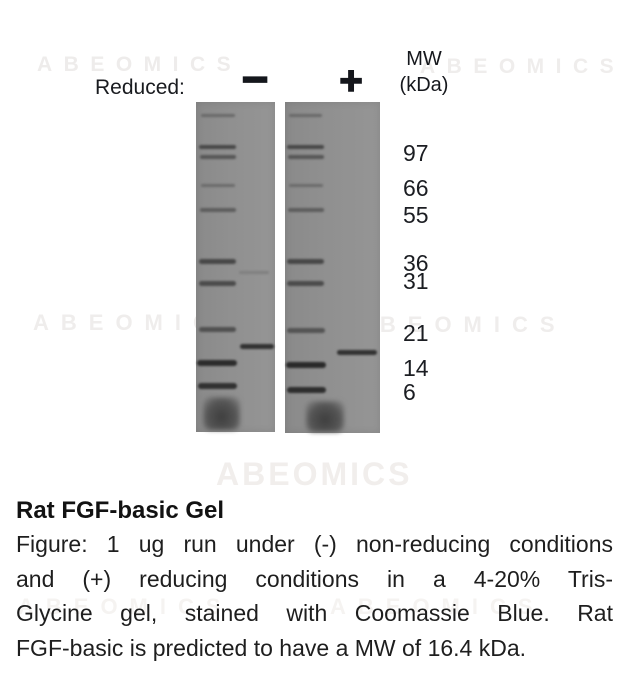 This screenshot has height=682, width=629. I want to click on gel-panel-reduced, so click(332, 267).